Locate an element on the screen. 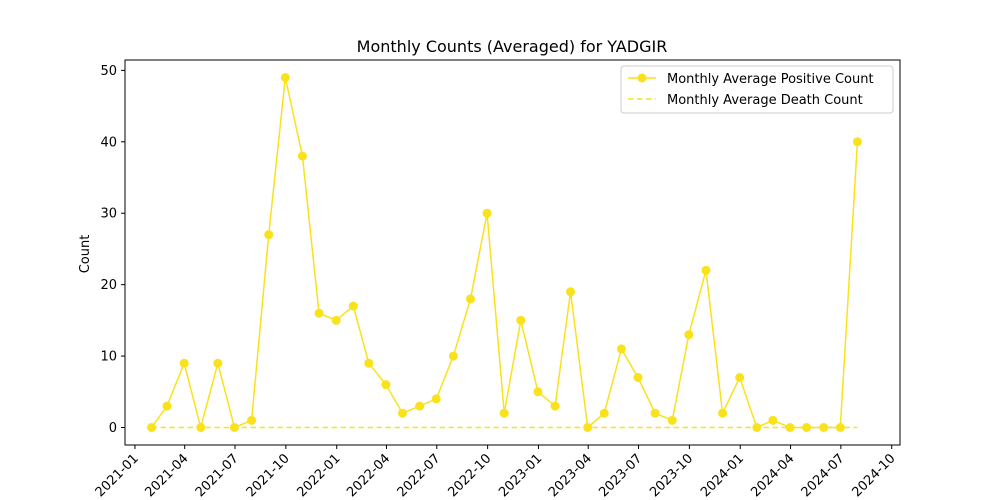 The height and width of the screenshot is (500, 1000). x-tick-label: 2021-01 is located at coordinates (117, 475).